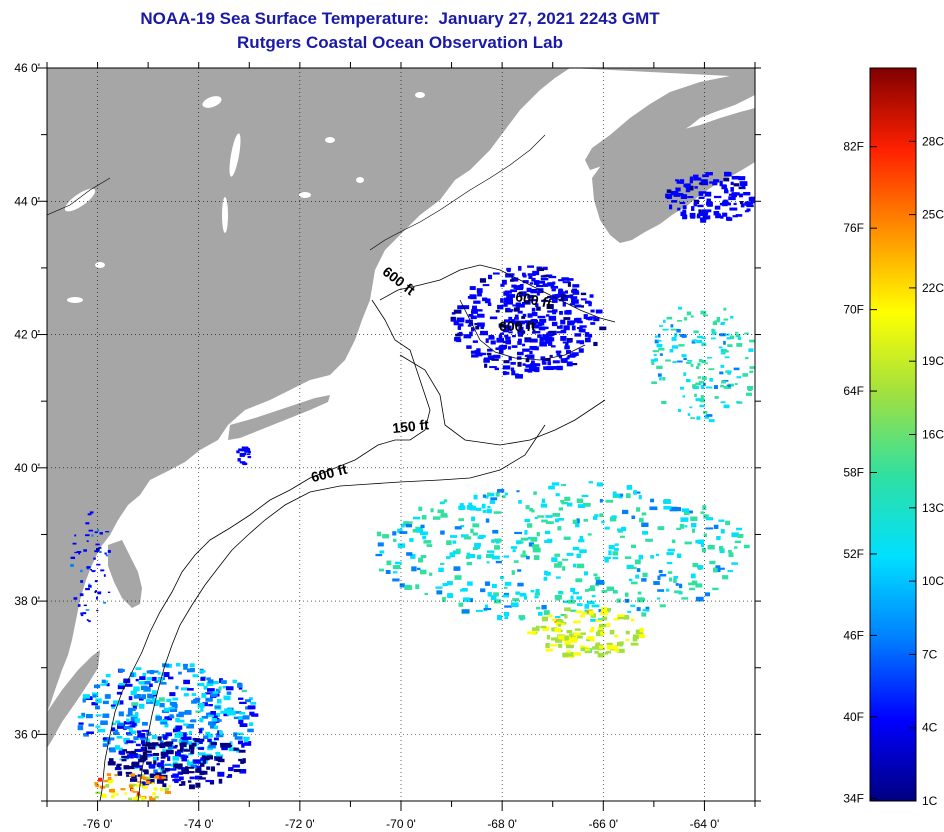  Describe the element at coordinates (27, 68) in the screenshot. I see `lat-label: 46 0'` at that location.